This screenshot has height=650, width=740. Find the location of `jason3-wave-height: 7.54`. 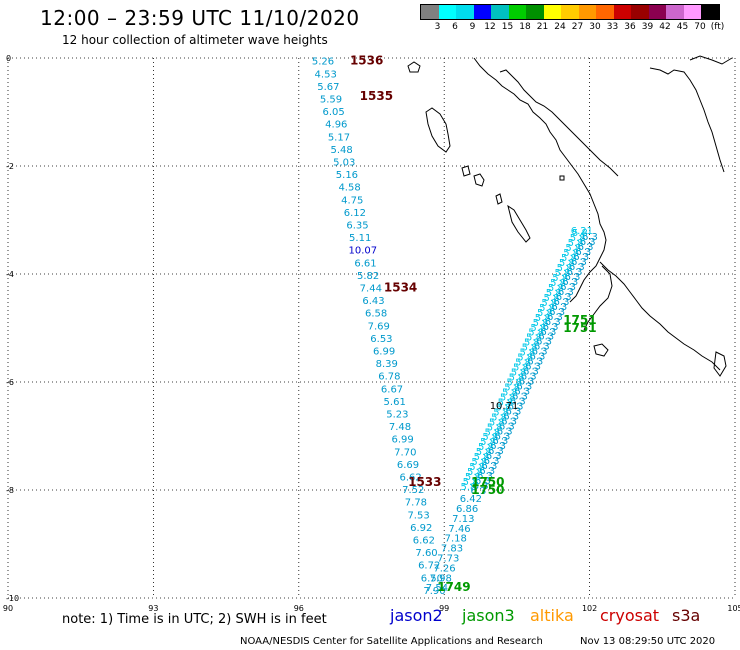

jason3-wave-height: 7.54 is located at coordinates (437, 588).